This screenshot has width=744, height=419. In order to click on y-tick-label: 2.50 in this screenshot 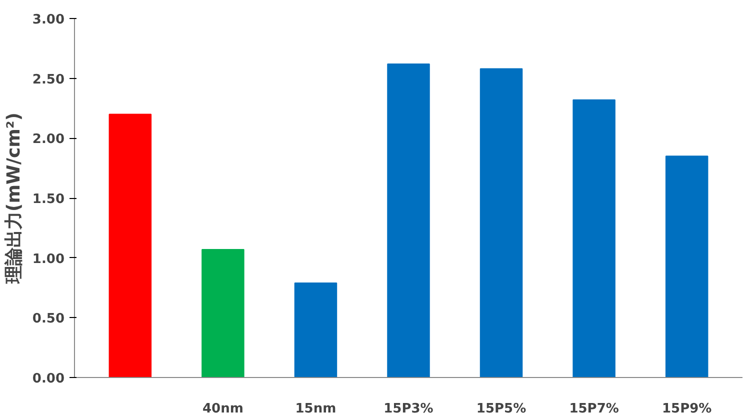, I will do `click(48, 80)`.